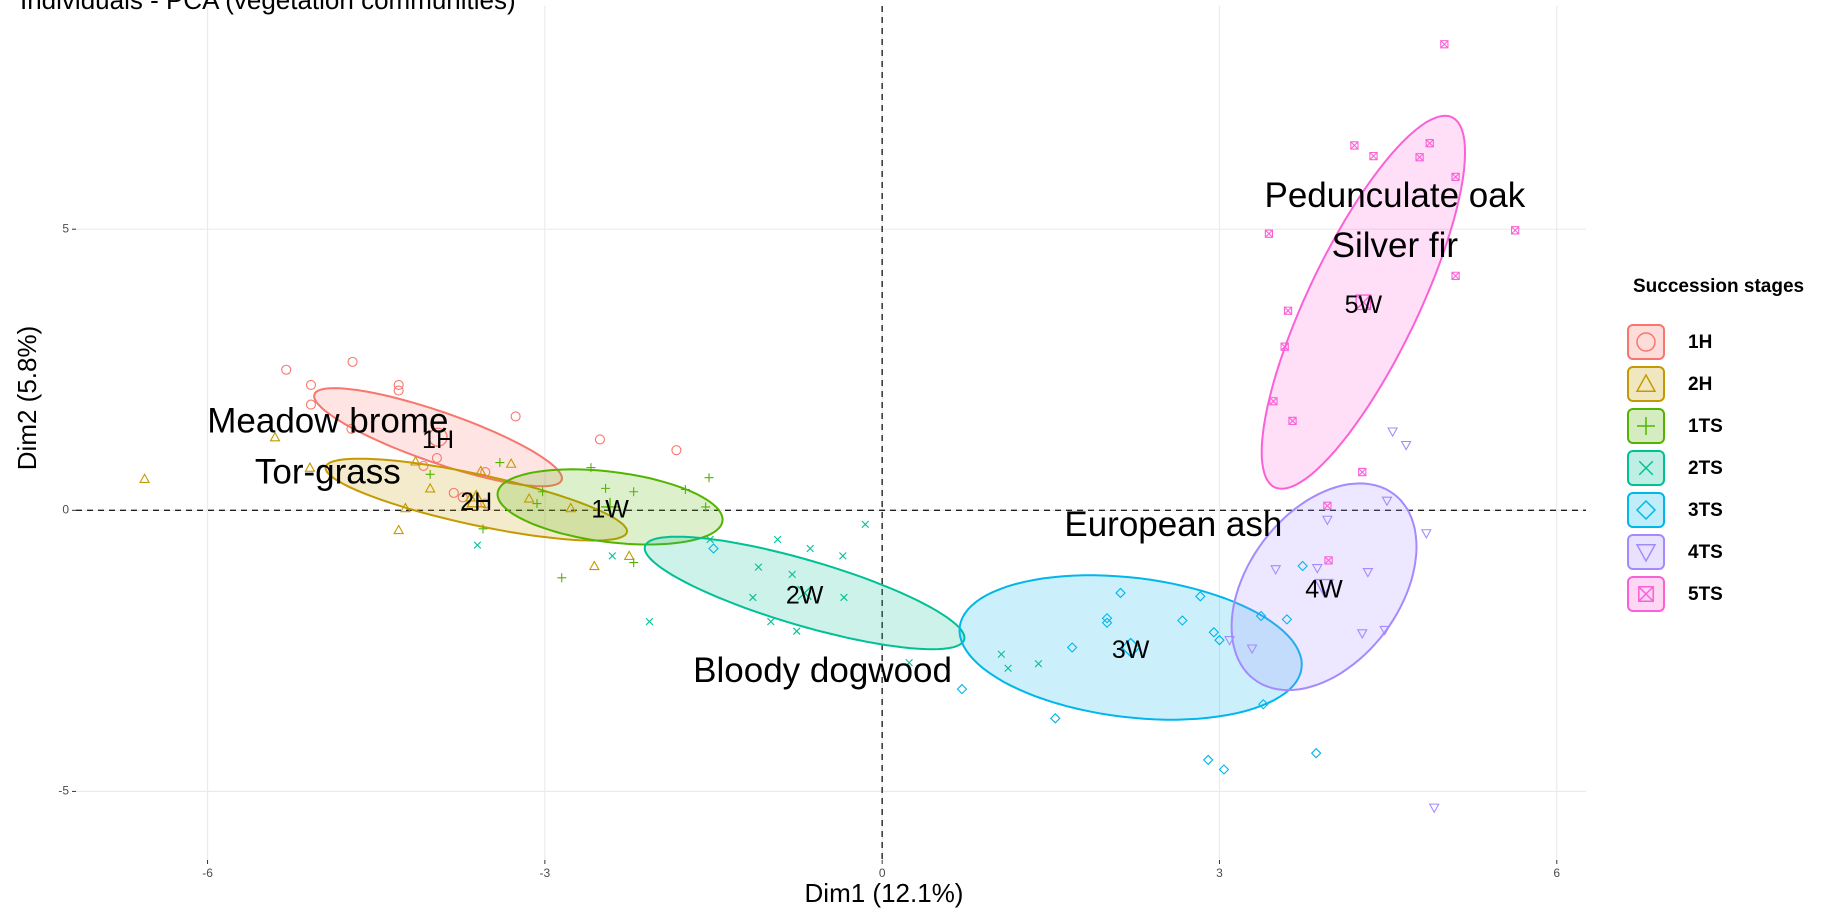 The image size is (1822, 911). Describe the element at coordinates (1219, 873) in the screenshot. I see `x-tick-label: 3` at that location.